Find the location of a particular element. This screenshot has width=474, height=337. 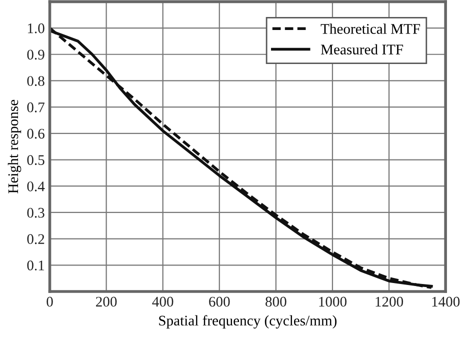

x-tick-label: 1400 is located at coordinates (446, 301).